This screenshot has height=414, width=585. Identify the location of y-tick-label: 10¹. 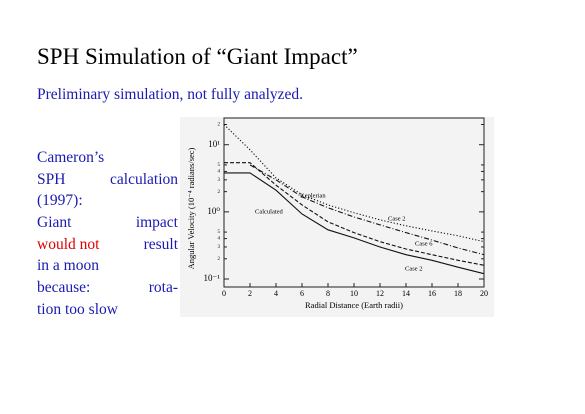
(214, 144).